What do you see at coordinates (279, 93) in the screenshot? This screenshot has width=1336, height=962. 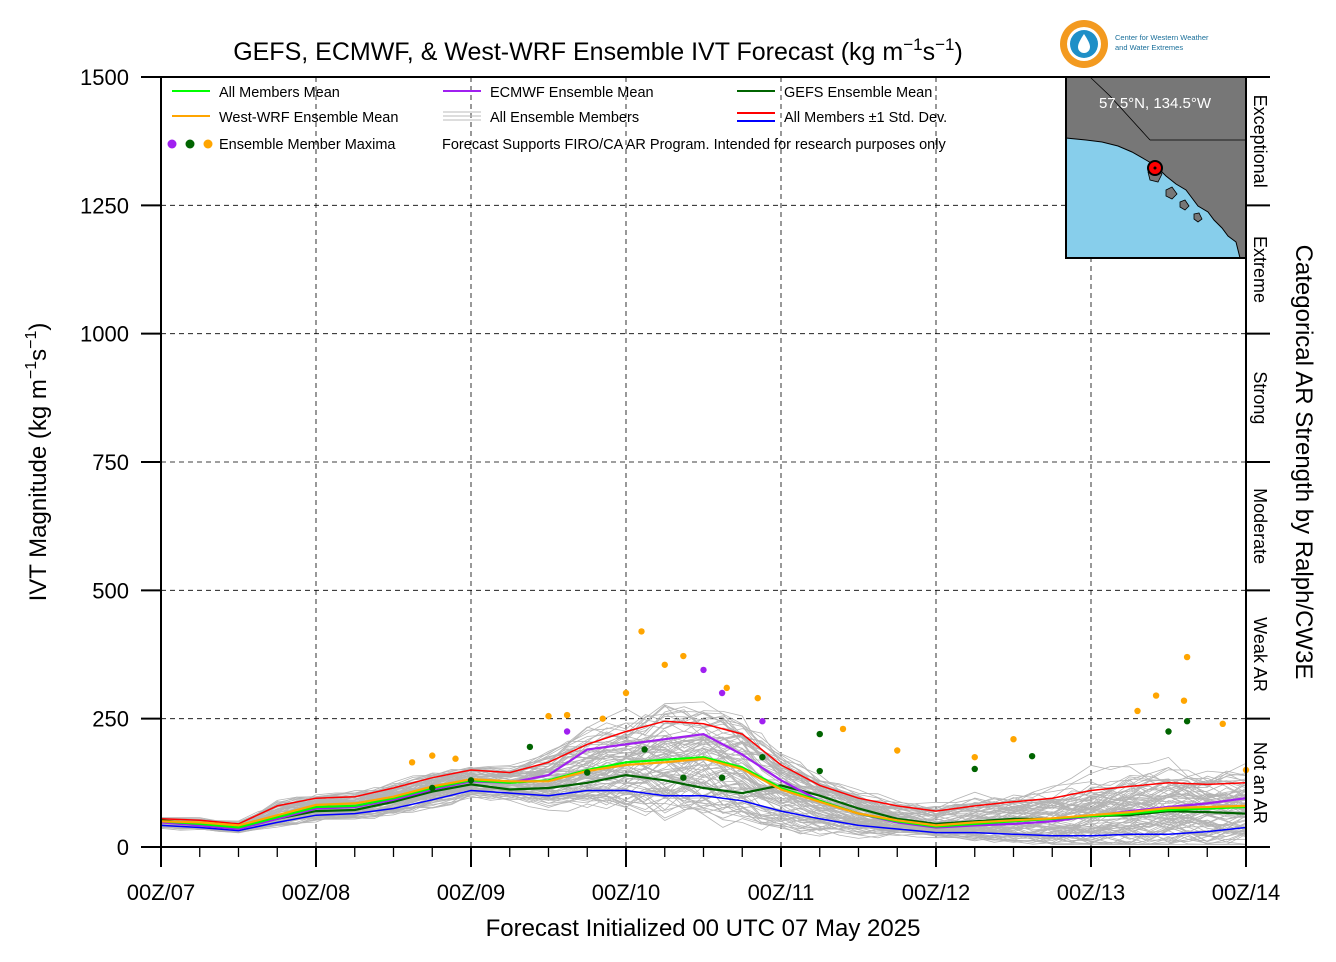 I see `legend-label: All Members Mean` at bounding box center [279, 93].